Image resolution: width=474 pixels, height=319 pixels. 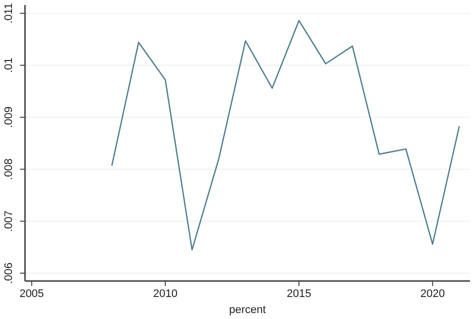 What do you see at coordinates (9, 169) in the screenshot?
I see `y-tick-label: .008` at bounding box center [9, 169].